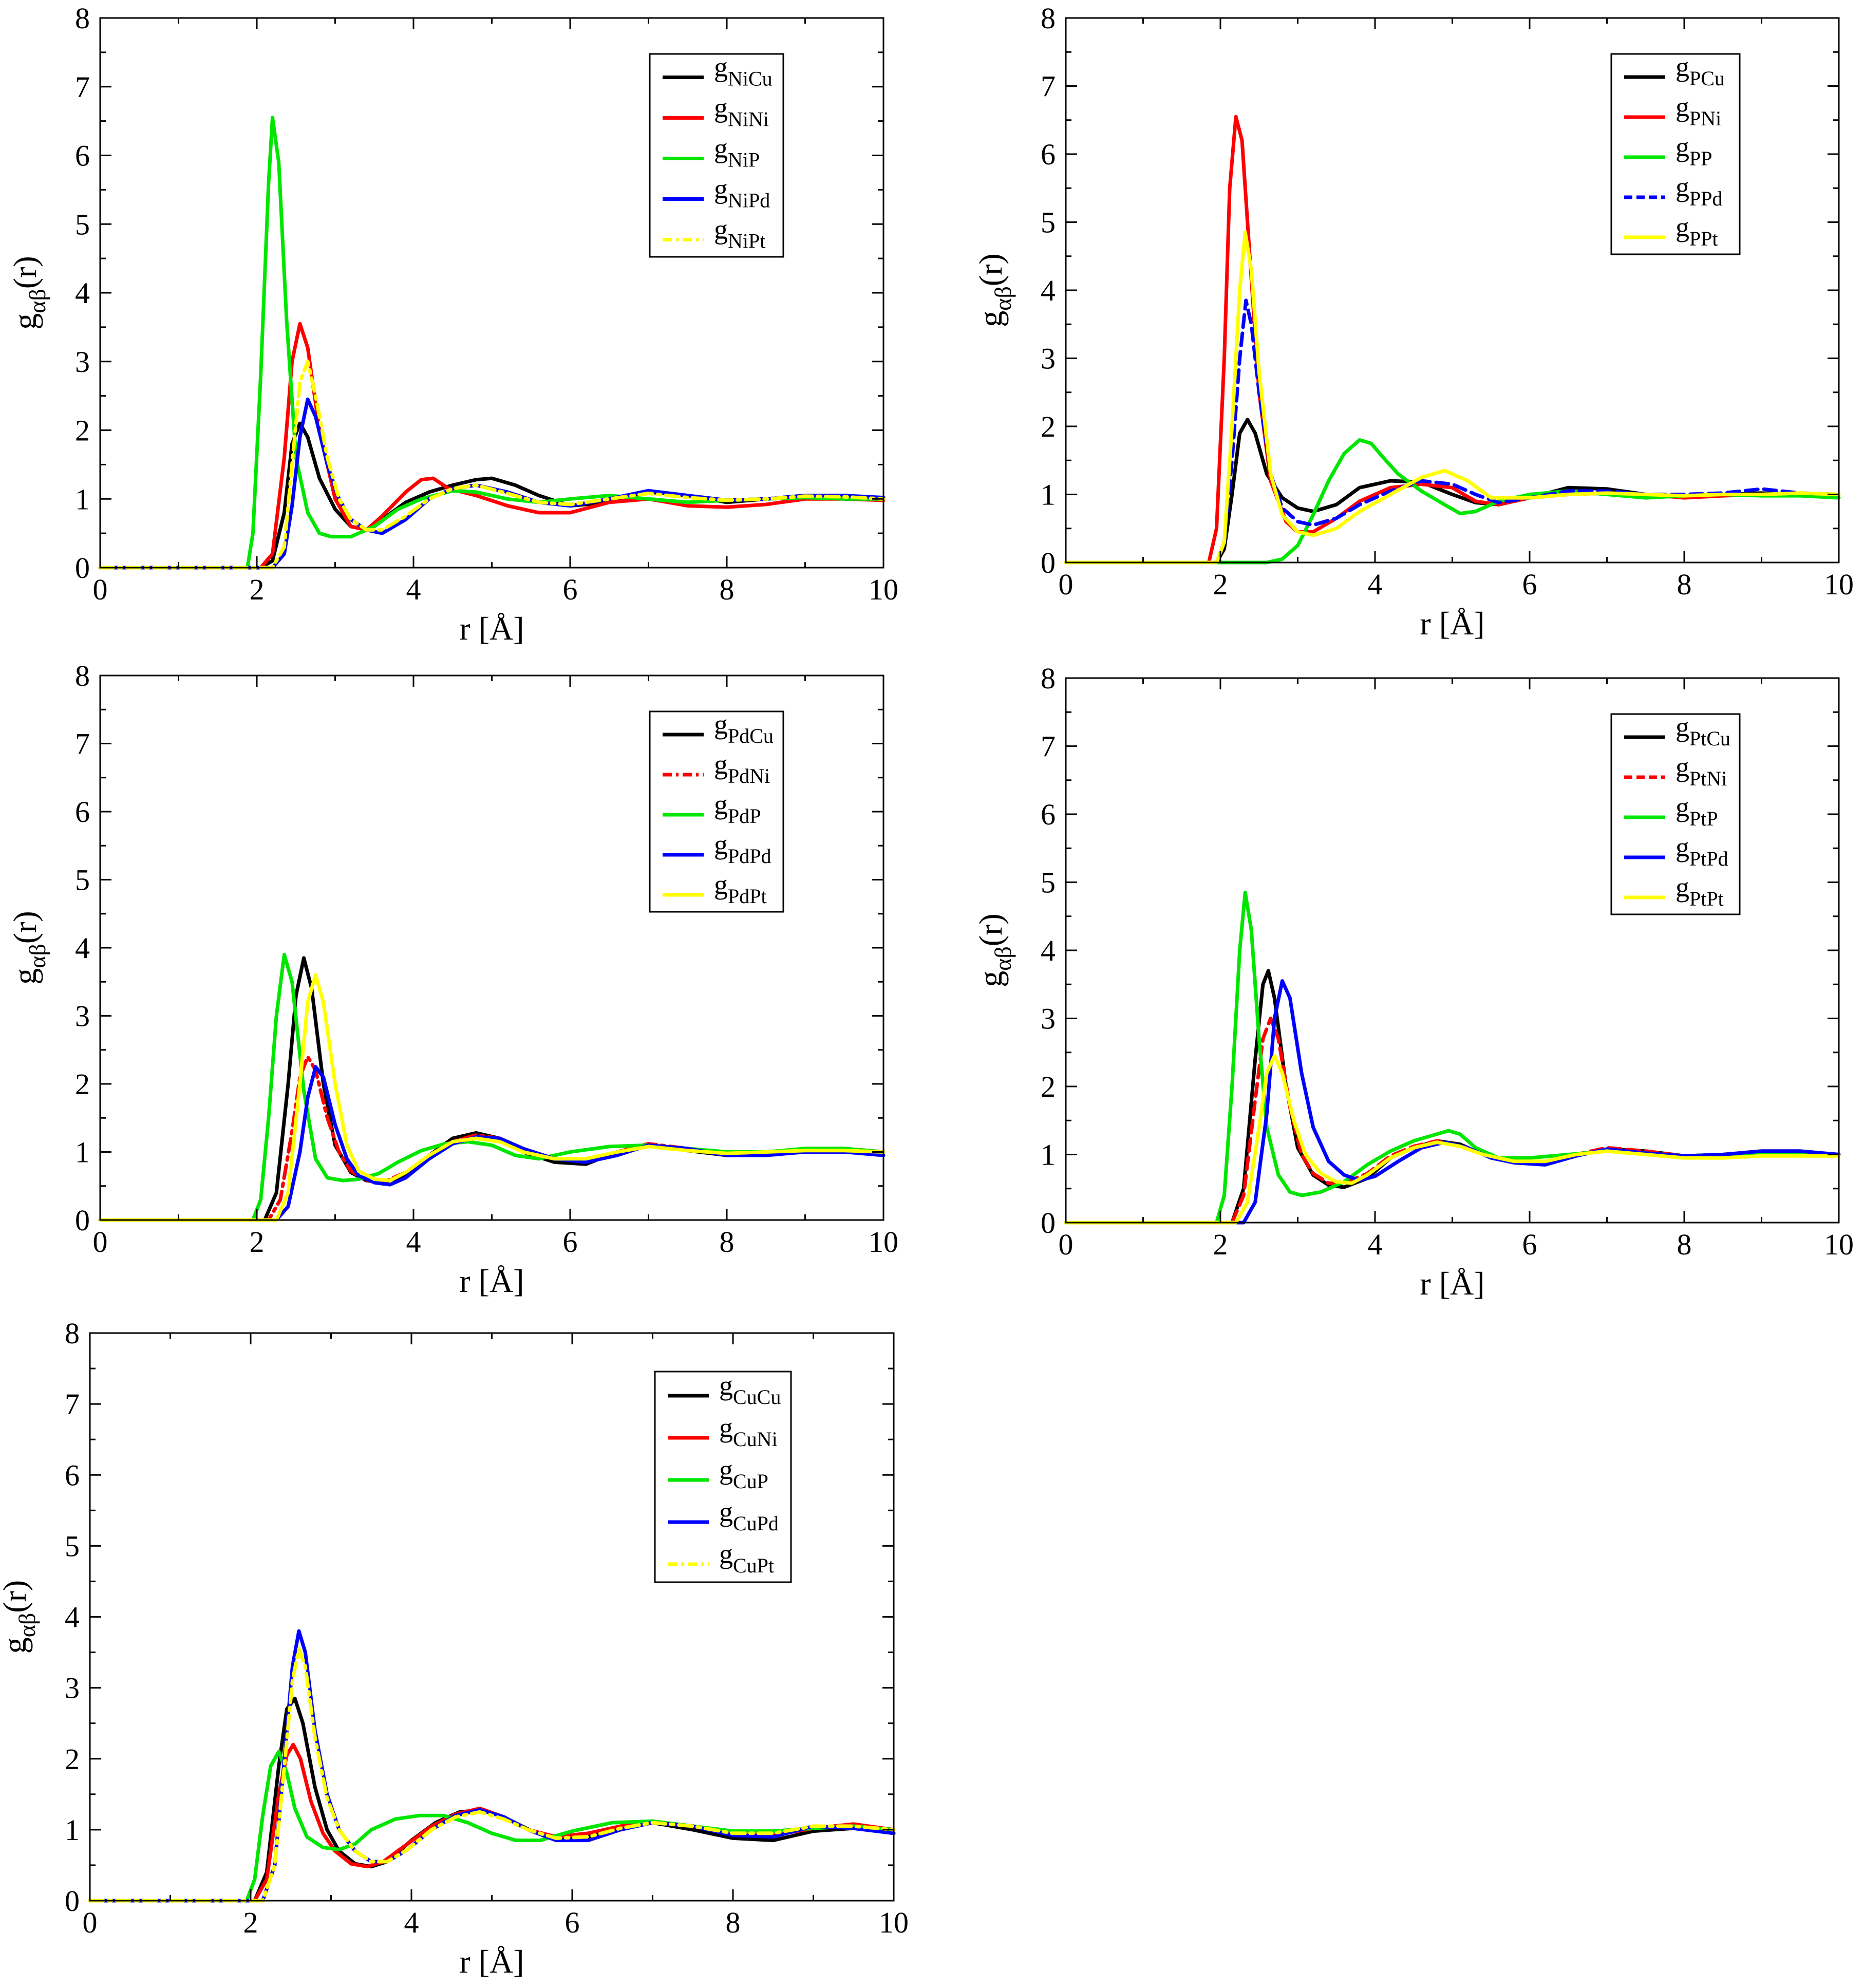 The image size is (1864, 1988). Describe the element at coordinates (749, 201) in the screenshot. I see `legend-label-sub: NiPd` at that location.